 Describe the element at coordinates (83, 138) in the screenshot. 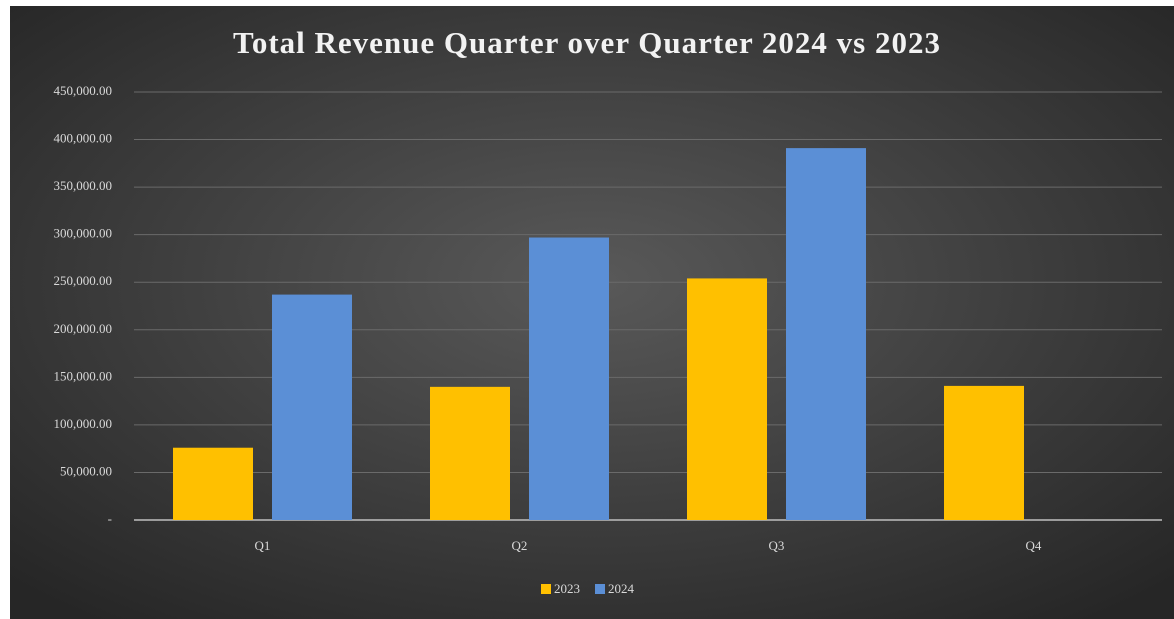

I see `y-tick-label: 400,000.00` at that location.